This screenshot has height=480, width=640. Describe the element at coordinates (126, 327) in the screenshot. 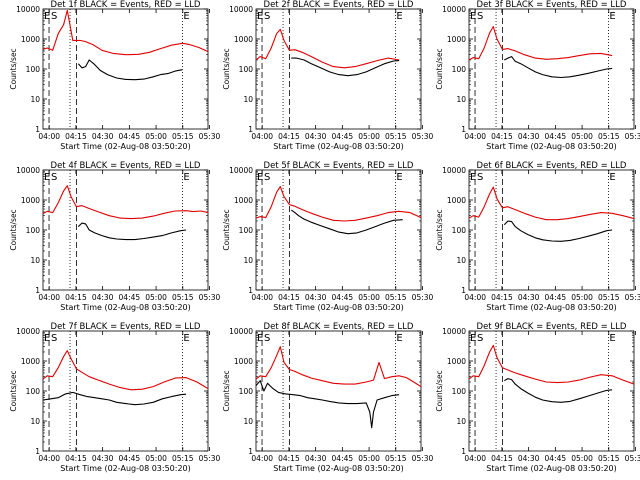

I see `chart-title: Det 7f BLACK = Events, RED = LLD` at that location.